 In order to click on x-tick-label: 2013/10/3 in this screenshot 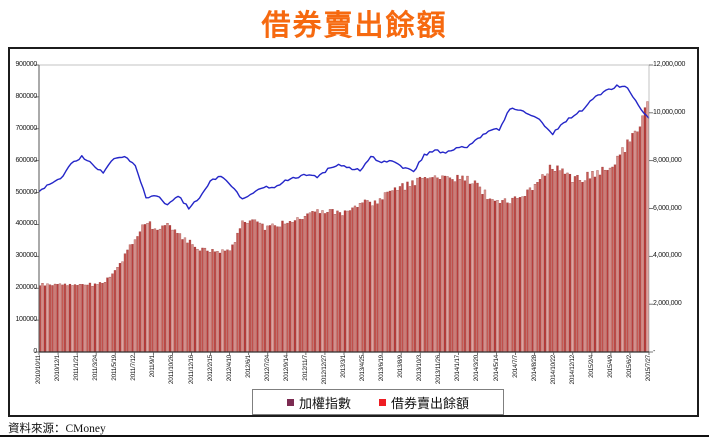, I will do `click(420, 368)`.